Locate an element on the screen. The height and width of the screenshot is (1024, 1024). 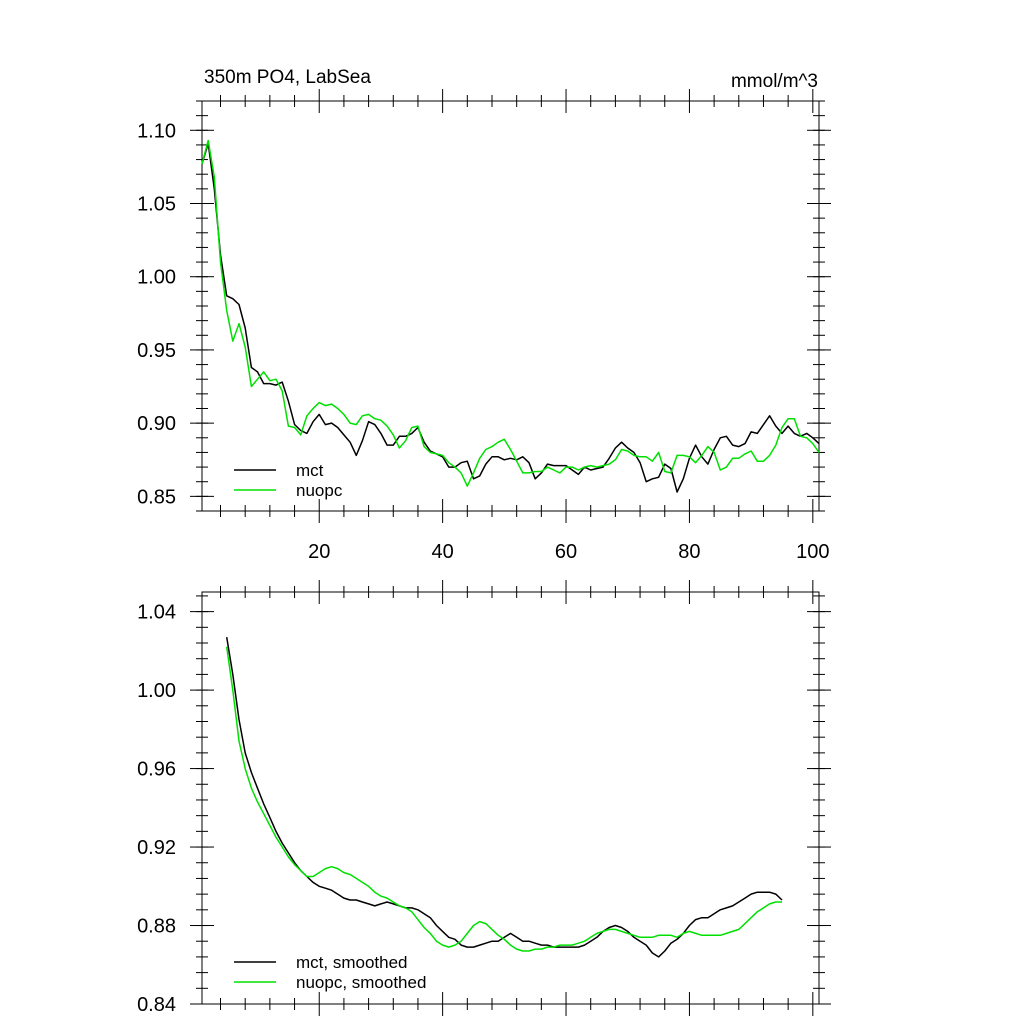
y-tick-label: 0.88 is located at coordinates (156, 927).